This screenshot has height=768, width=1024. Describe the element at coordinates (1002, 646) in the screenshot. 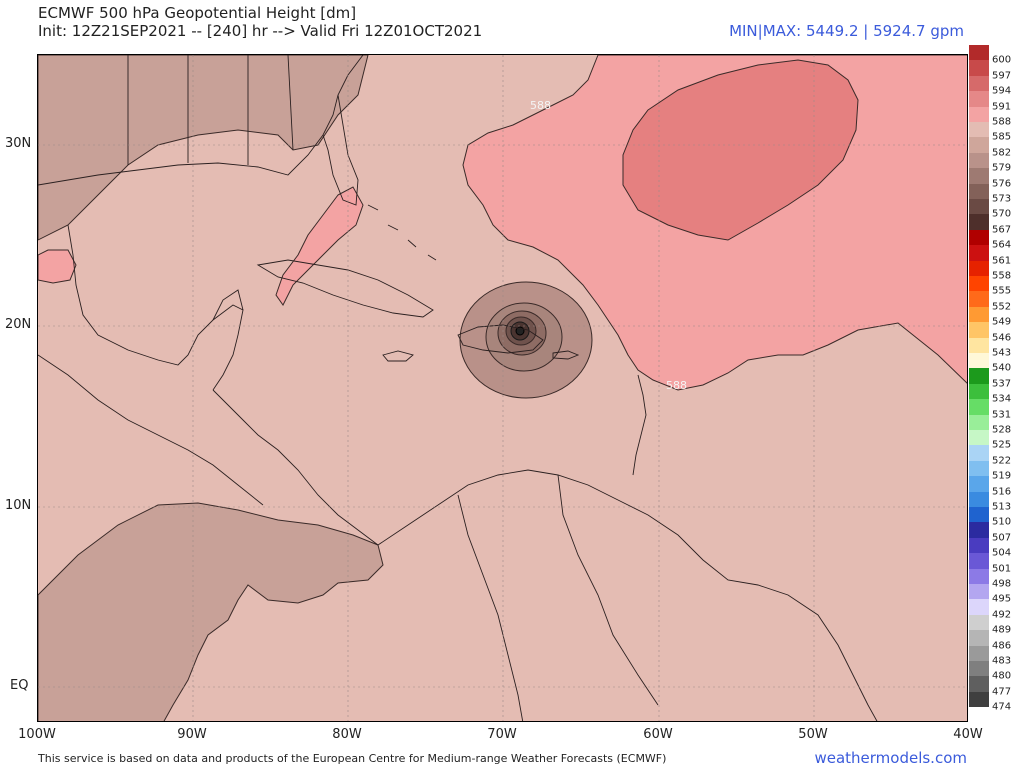

I see `colorbar-label: 486` at that location.